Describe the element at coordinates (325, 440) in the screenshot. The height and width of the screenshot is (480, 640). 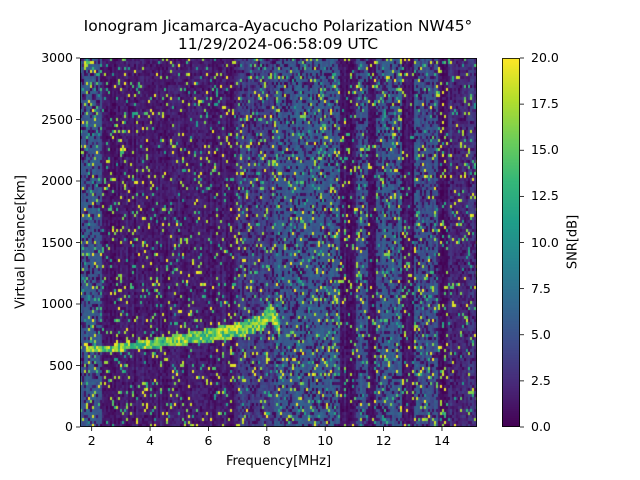
I see `x-tick-label: 10` at that location.